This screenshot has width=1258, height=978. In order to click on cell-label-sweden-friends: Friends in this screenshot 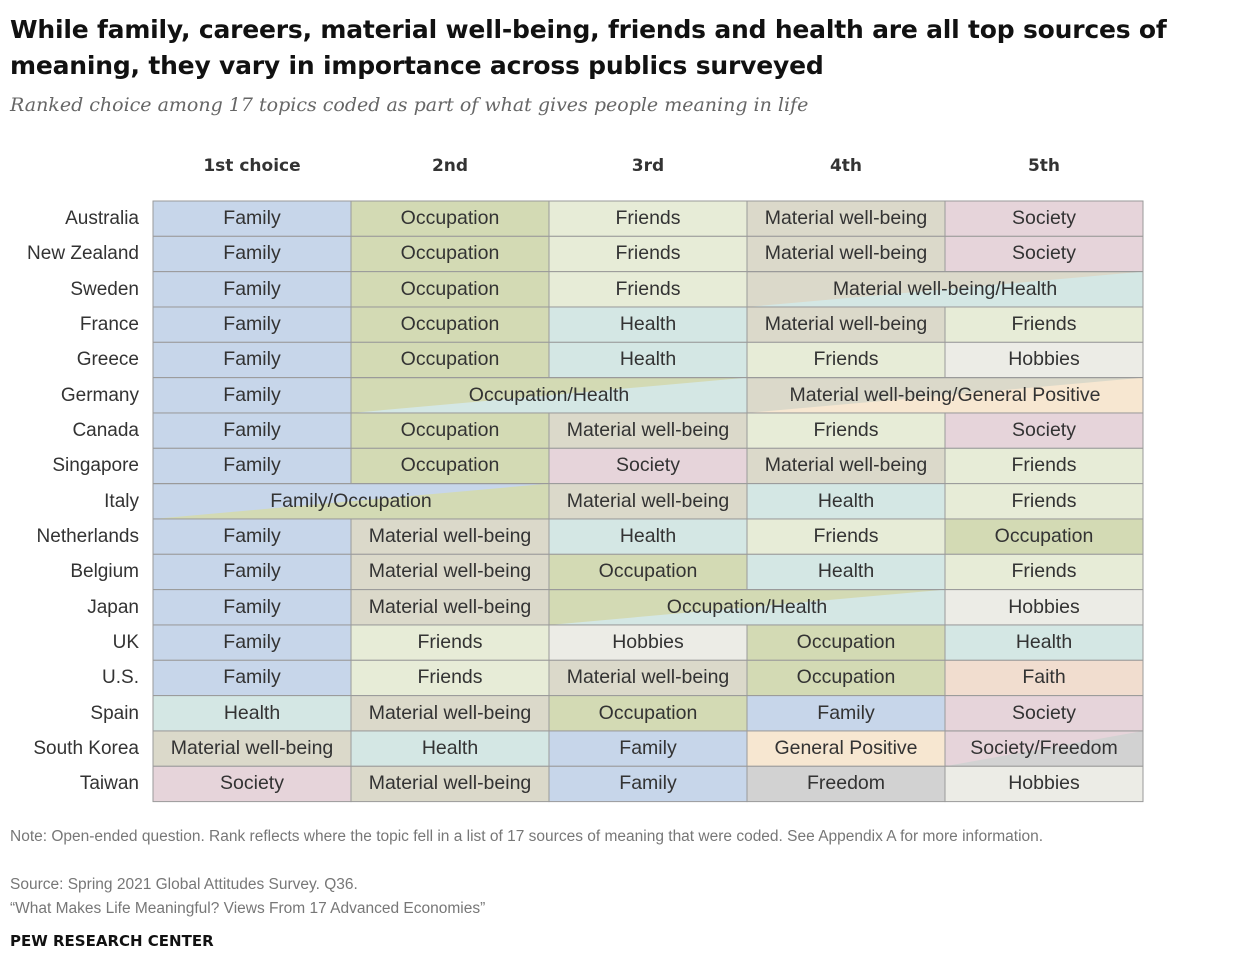, I will do `click(648, 288)`.